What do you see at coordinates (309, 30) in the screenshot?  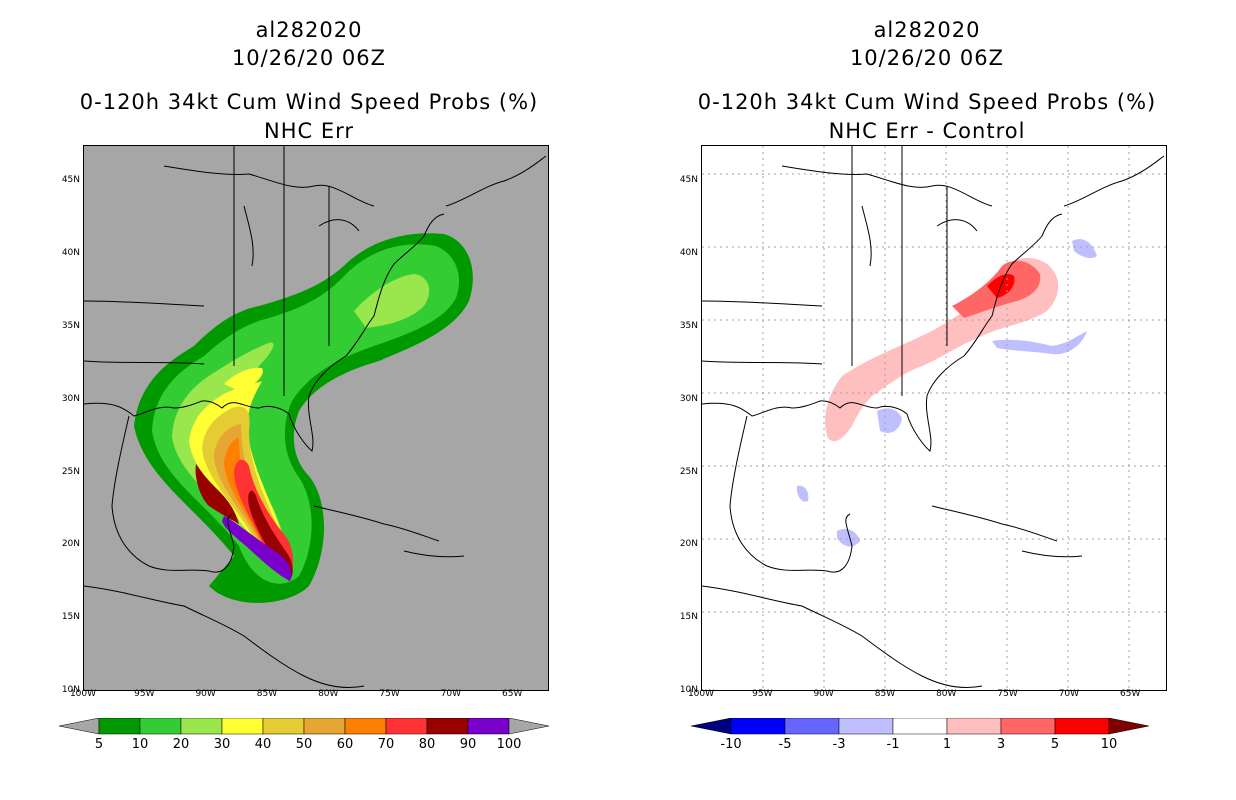 I see `left-storm-id: al282020` at bounding box center [309, 30].